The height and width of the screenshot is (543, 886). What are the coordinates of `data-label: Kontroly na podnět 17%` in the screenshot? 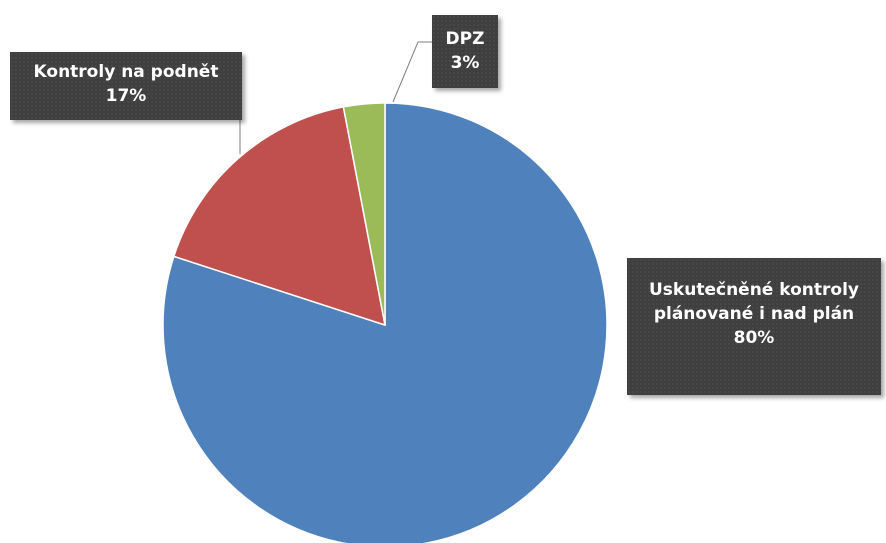 It's located at (126, 86).